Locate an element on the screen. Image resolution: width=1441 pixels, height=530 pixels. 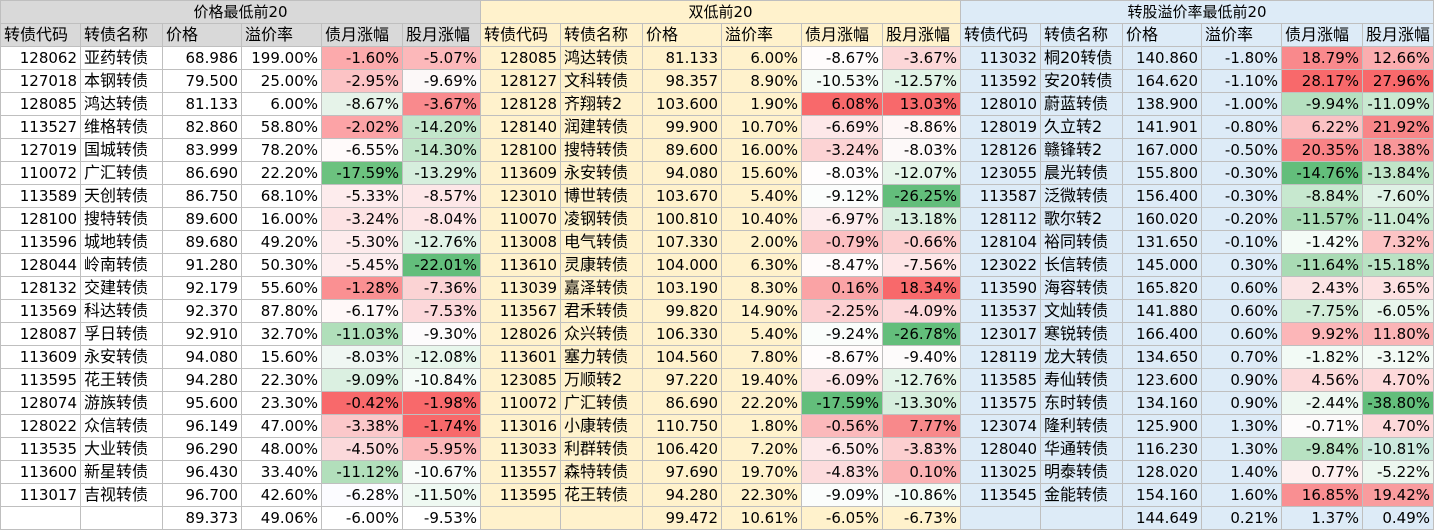
cell-double-low-stock-change: -26.78% is located at coordinates (921, 334).